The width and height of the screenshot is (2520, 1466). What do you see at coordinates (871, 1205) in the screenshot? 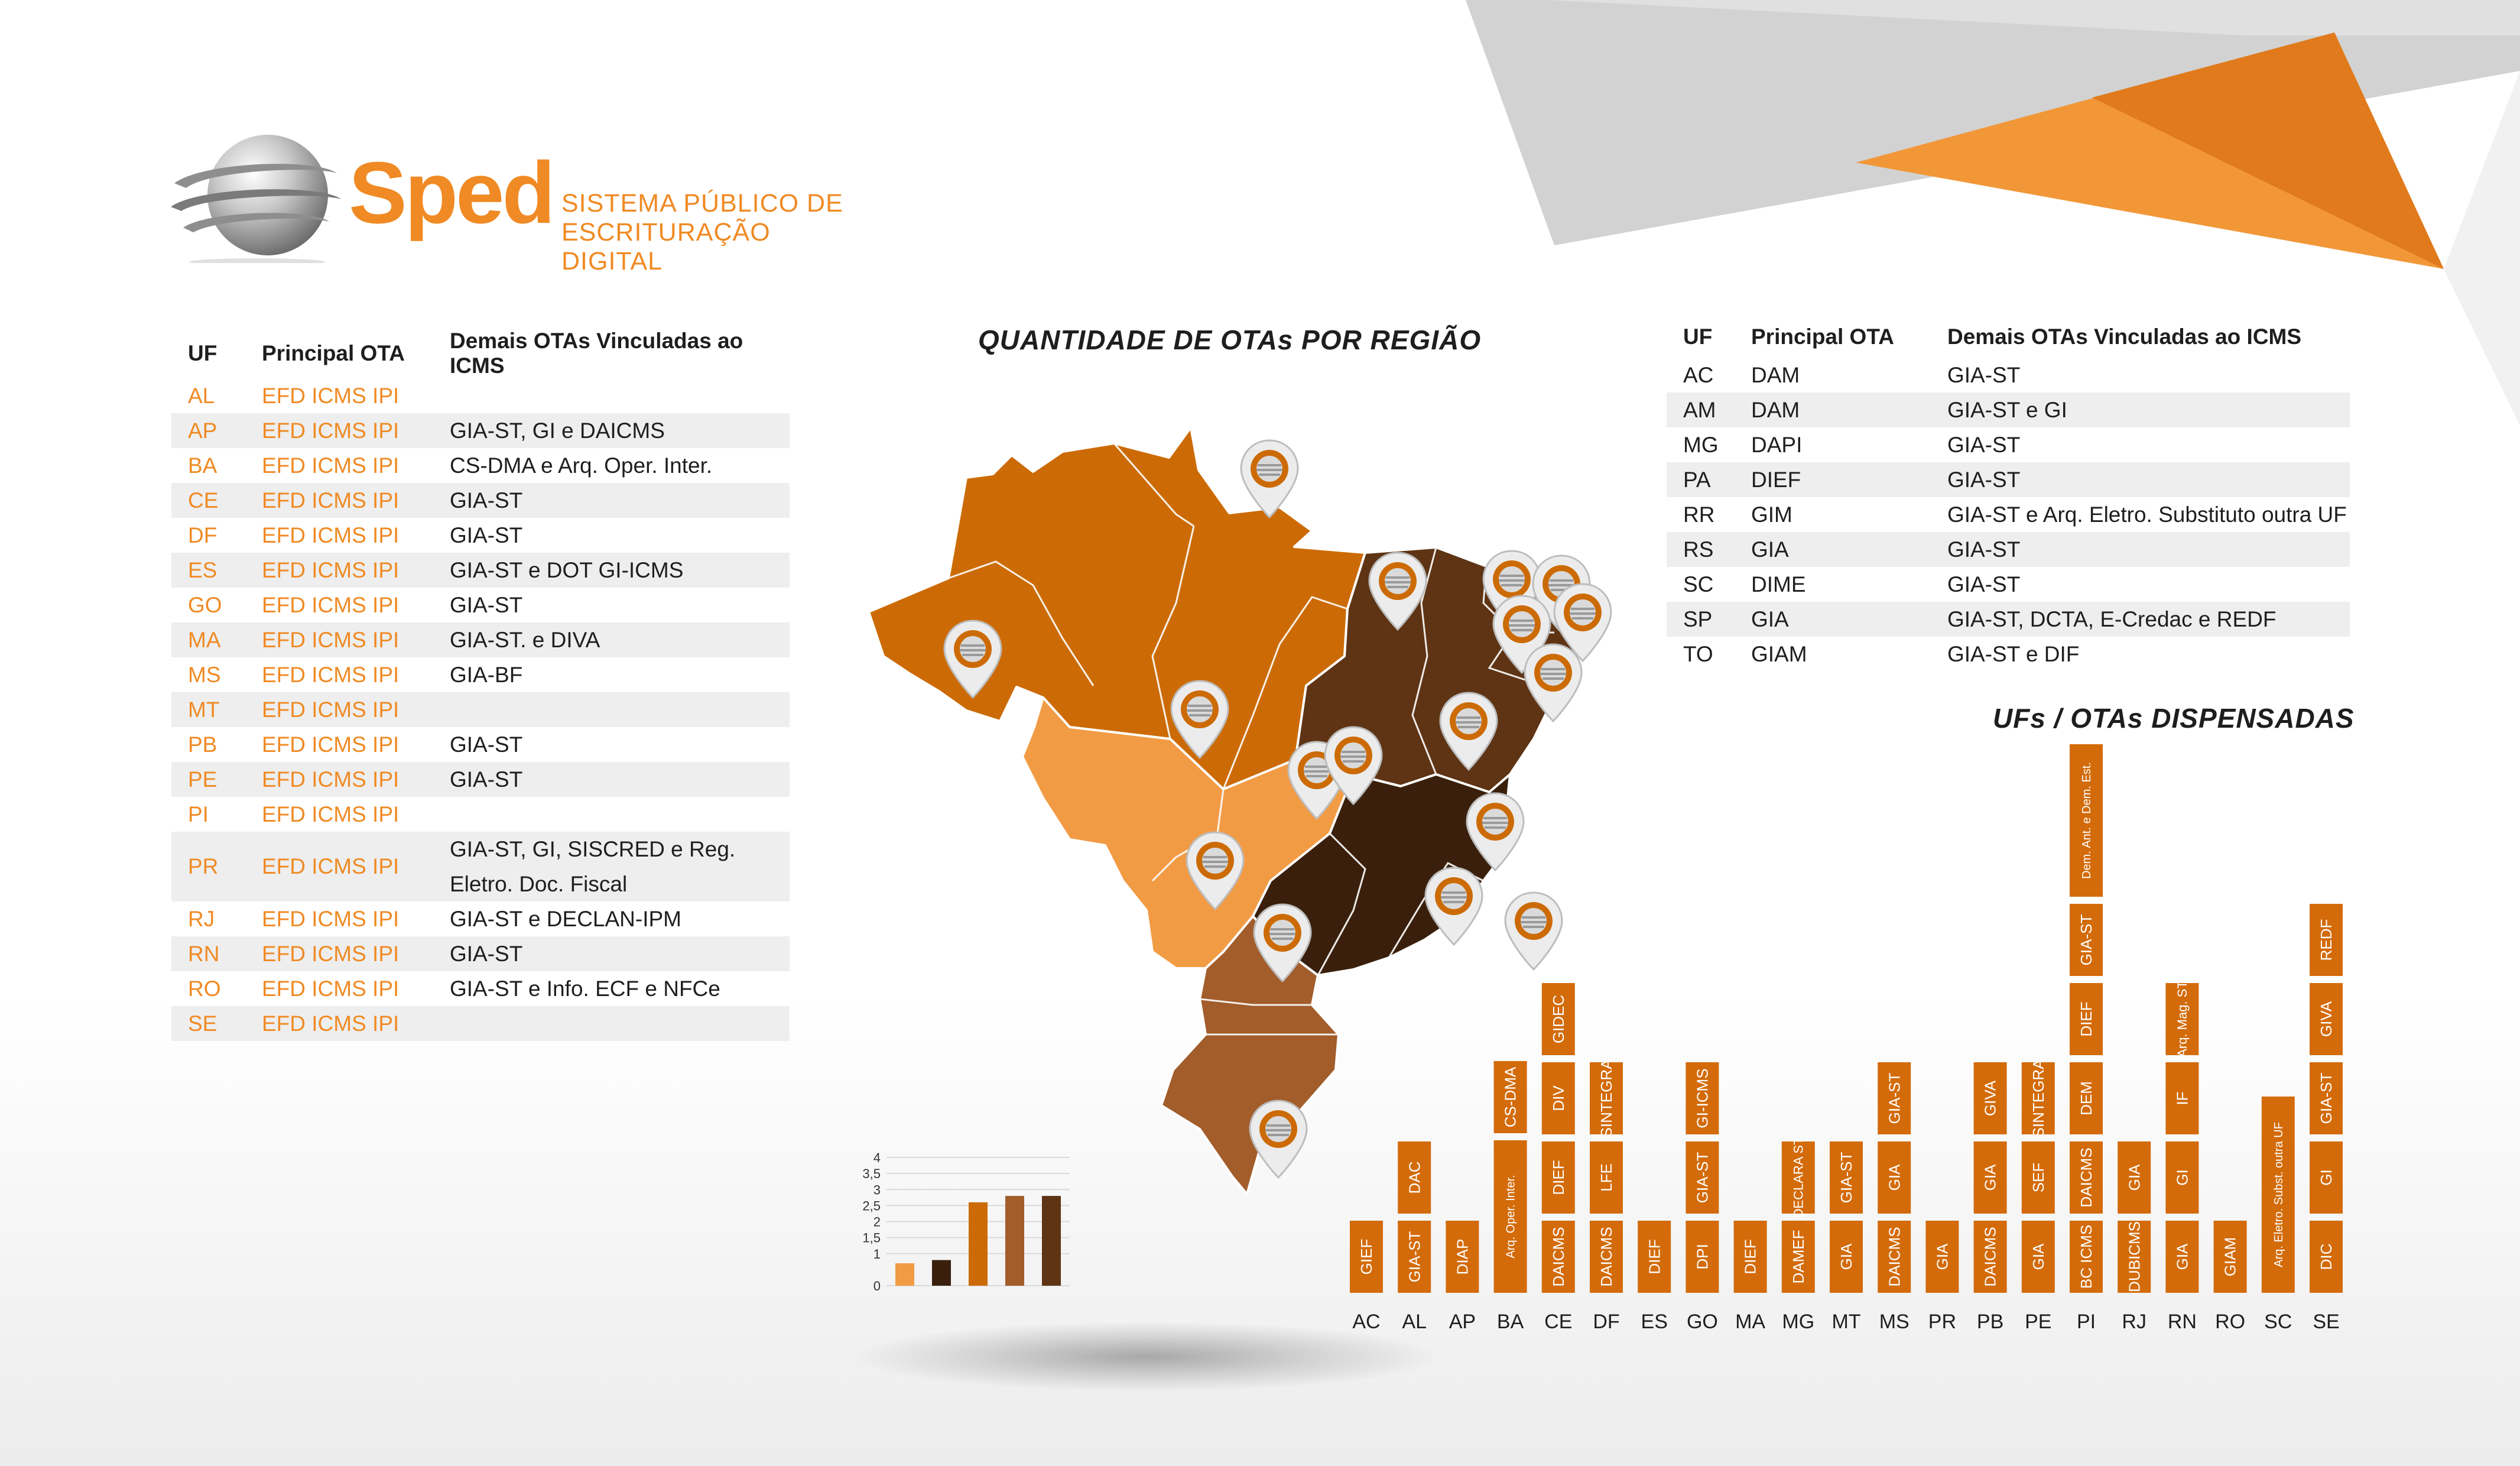
I see `y-tick-label: 2,5` at bounding box center [871, 1205].